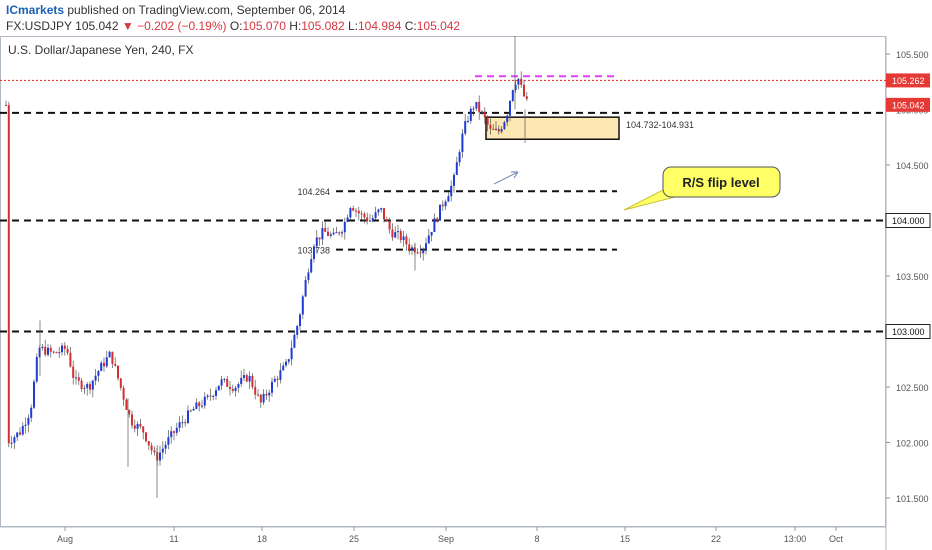 The width and height of the screenshot is (932, 550). I want to click on y-tick-label: 103.500, so click(912, 277).